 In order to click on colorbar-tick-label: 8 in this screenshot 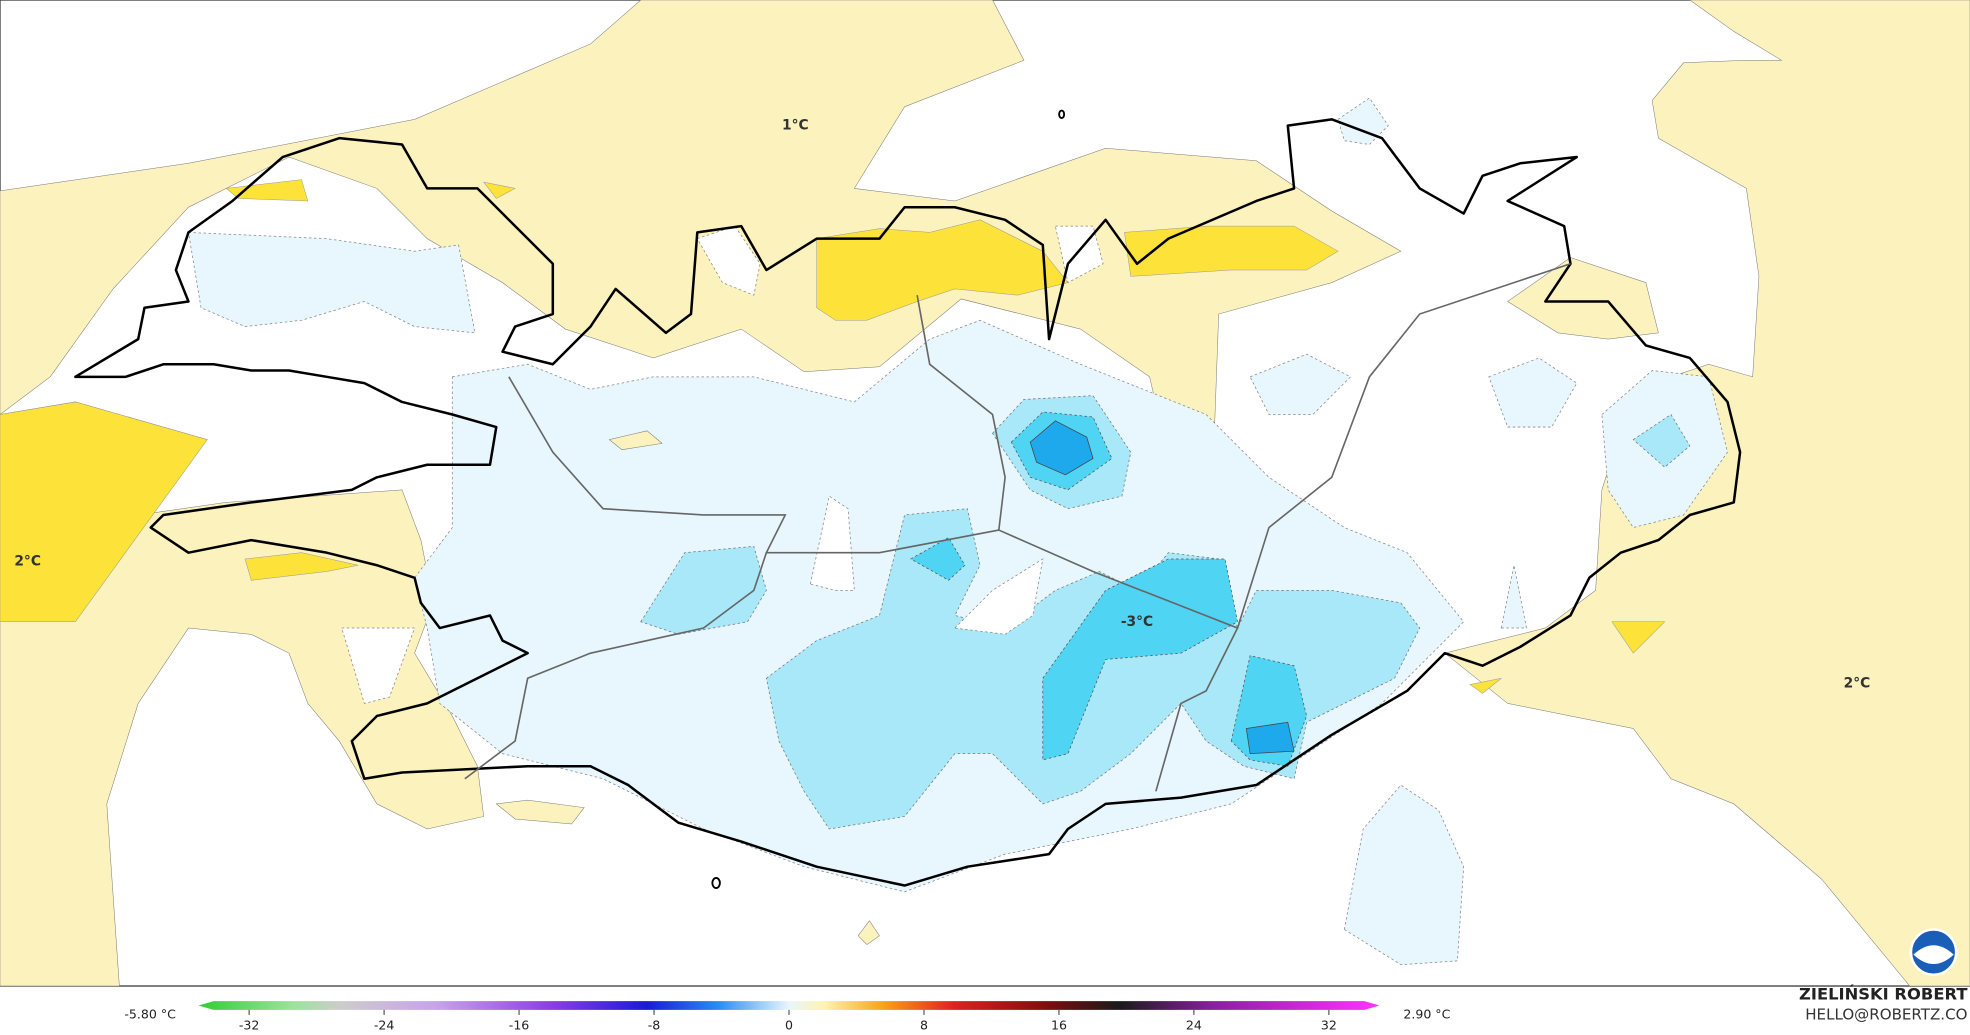, I will do `click(924, 1025)`.